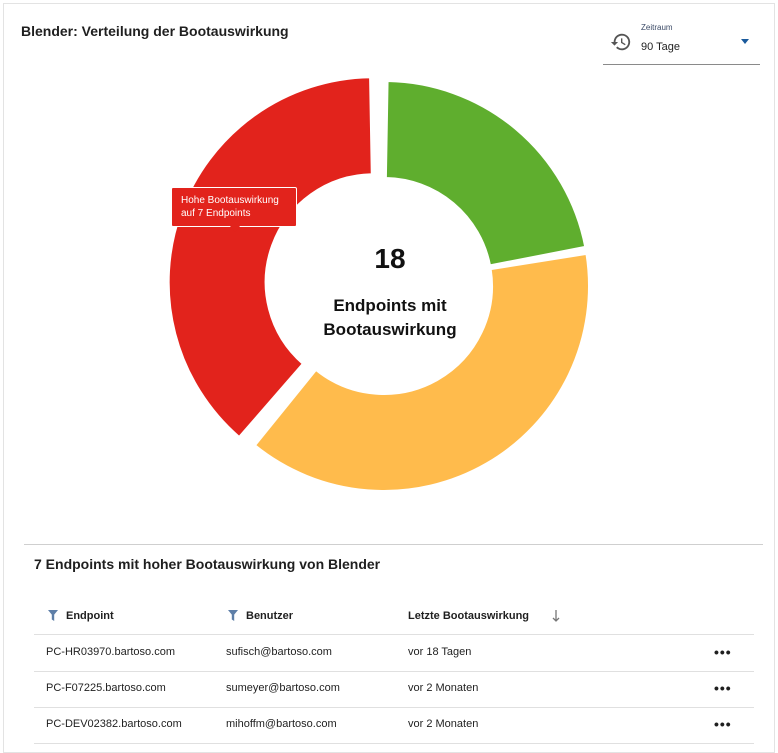 The image size is (778, 753). I want to click on user-cell: sumeyer@bartoso.com, so click(283, 688).